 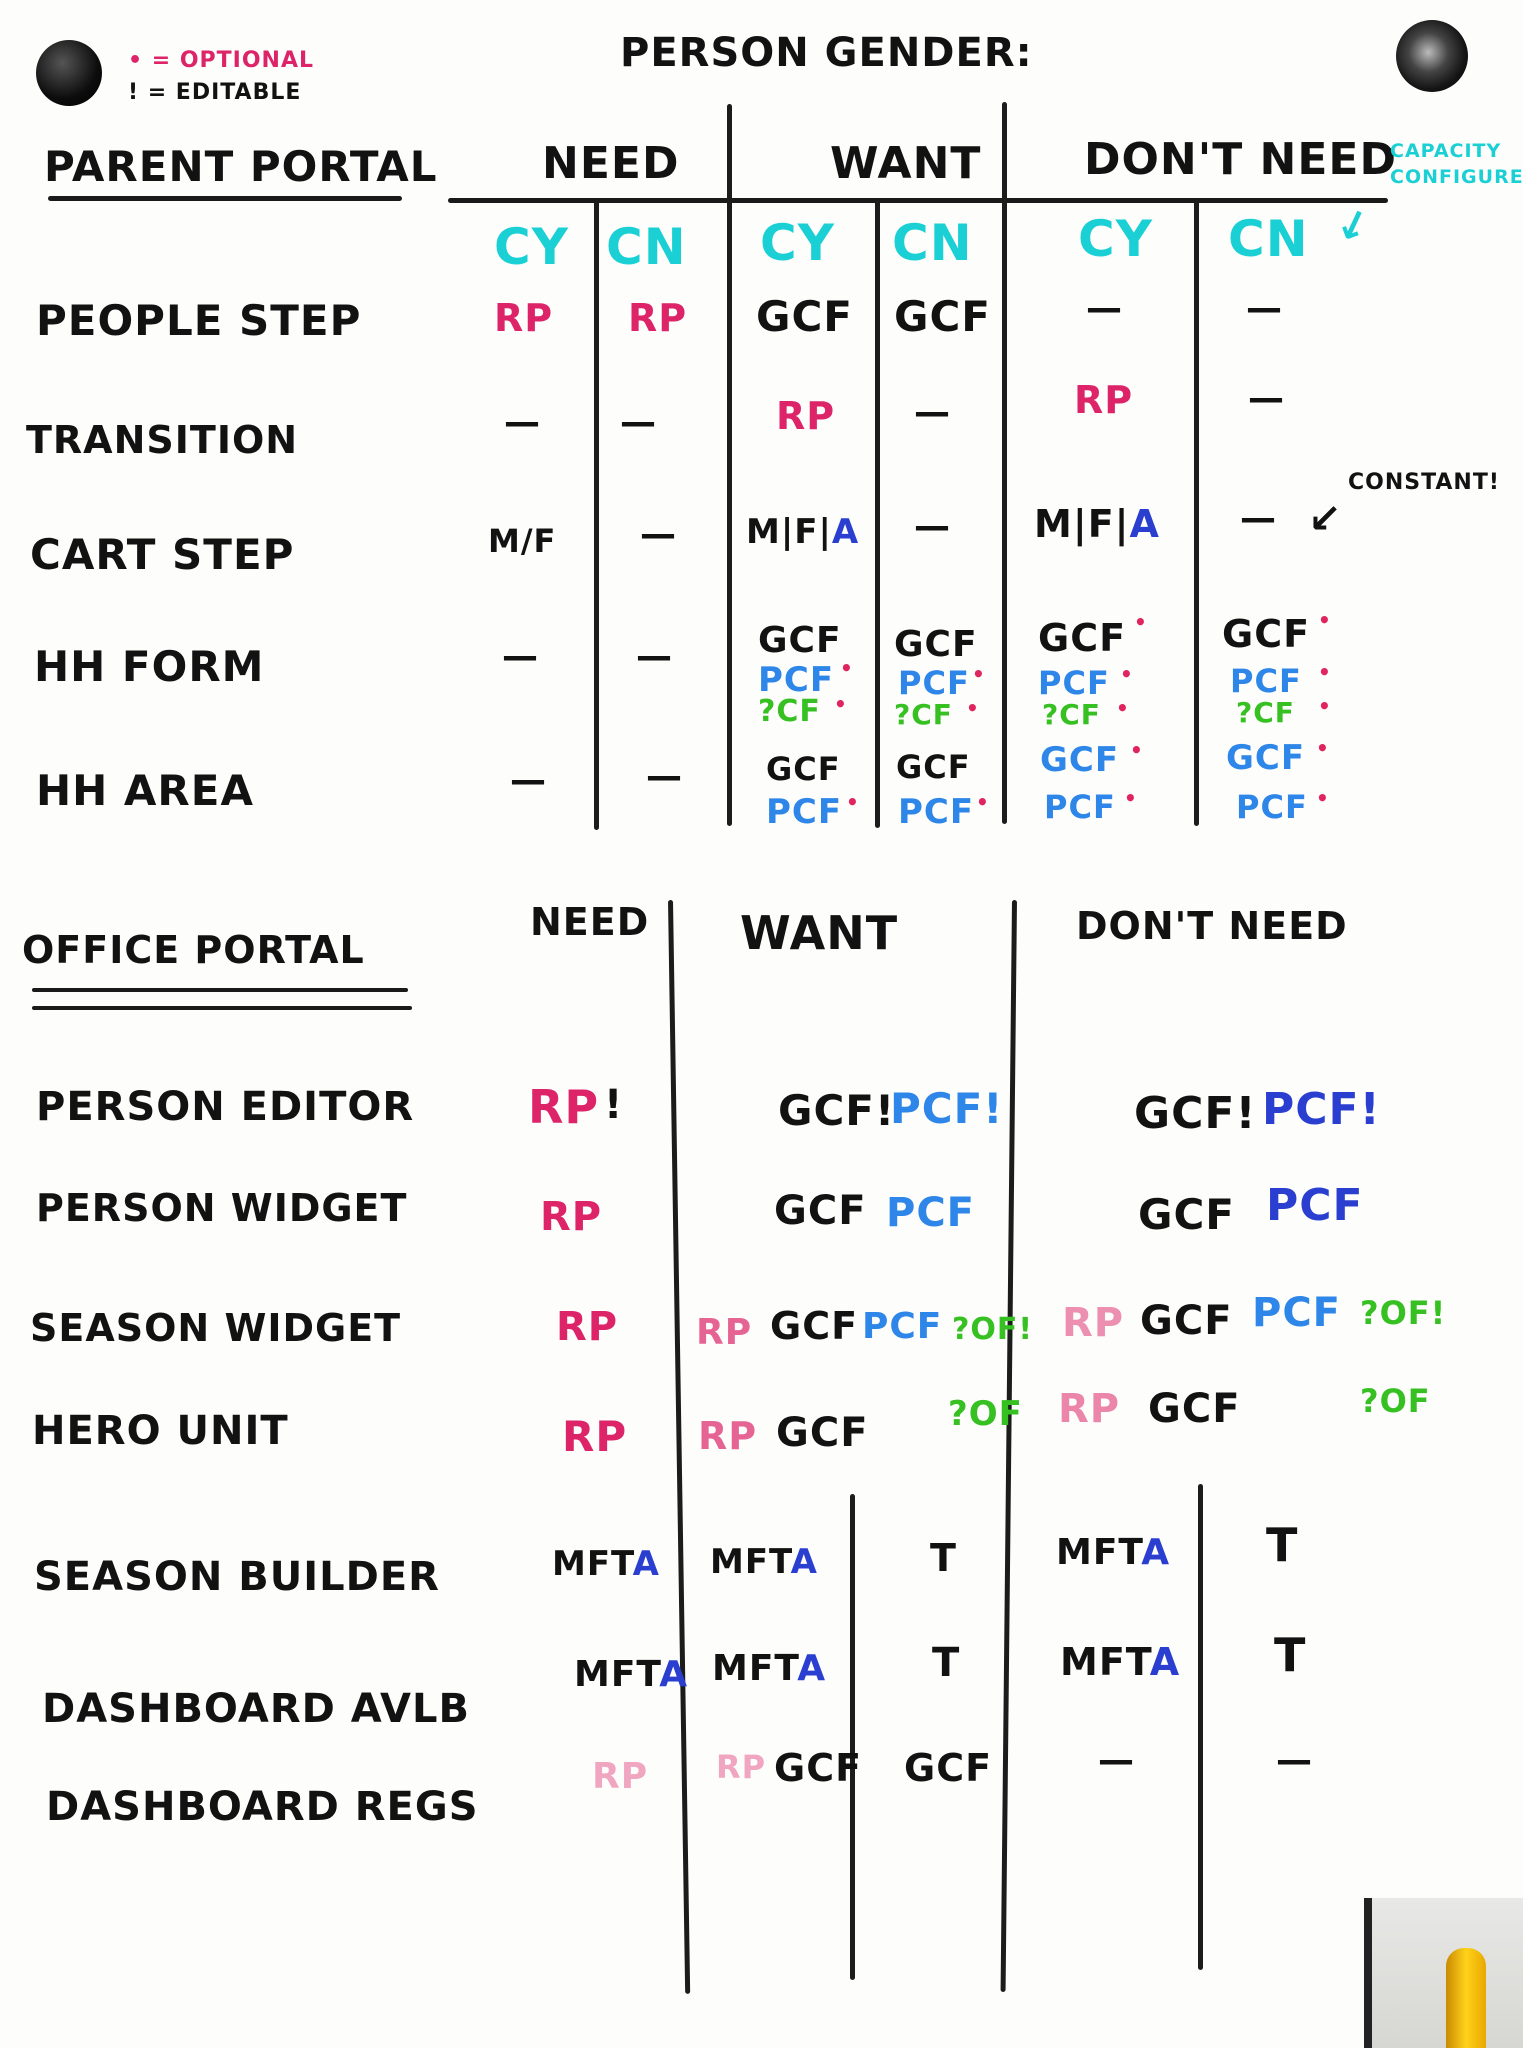 What do you see at coordinates (923, 714) in the screenshot?
I see `cell-hhform-want-cn-qcf: ?CF` at bounding box center [923, 714].